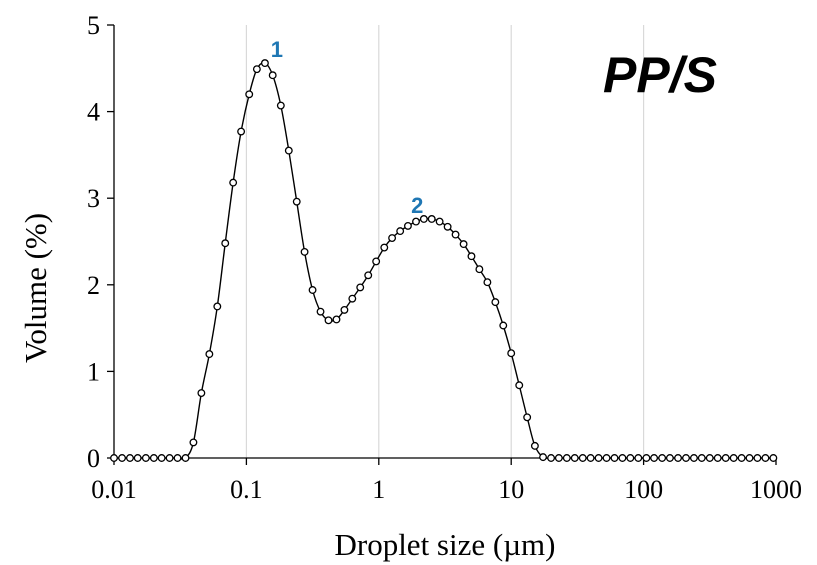  I want to click on x-tick-label: 10, so click(511, 489).